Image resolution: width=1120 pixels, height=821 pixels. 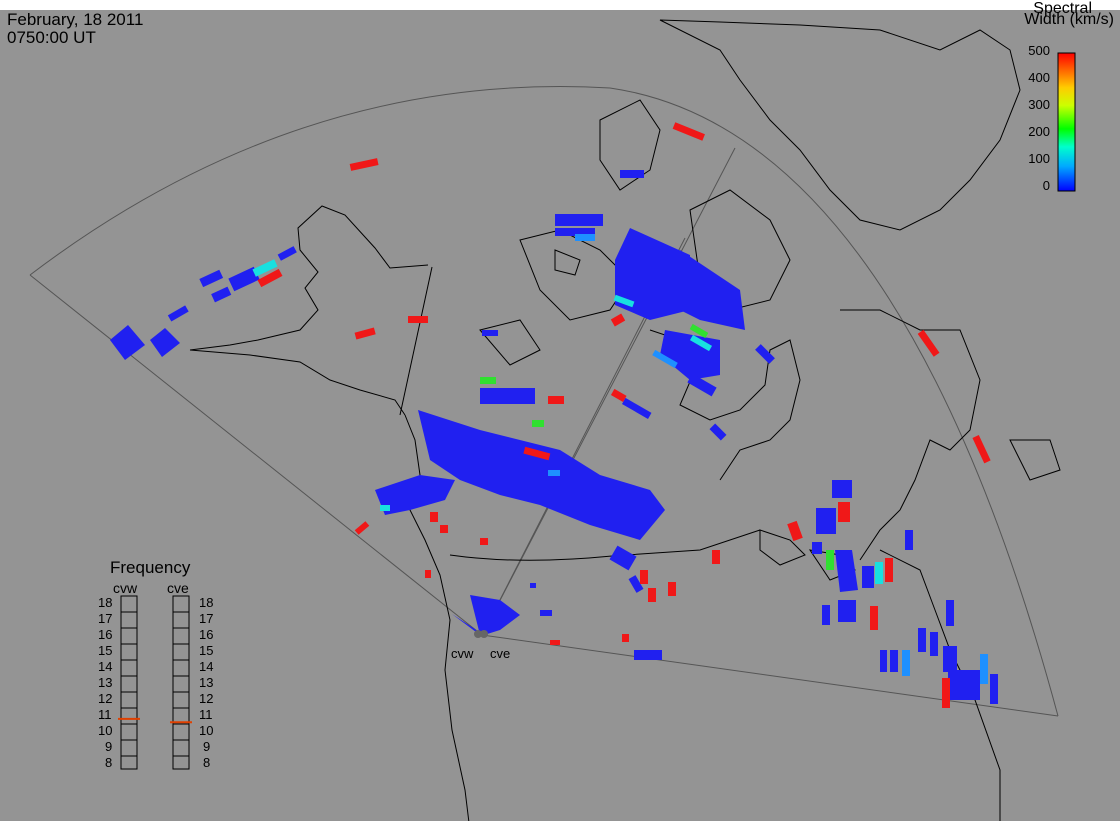 I want to click on radar-site-cvw, so click(x=478, y=634).